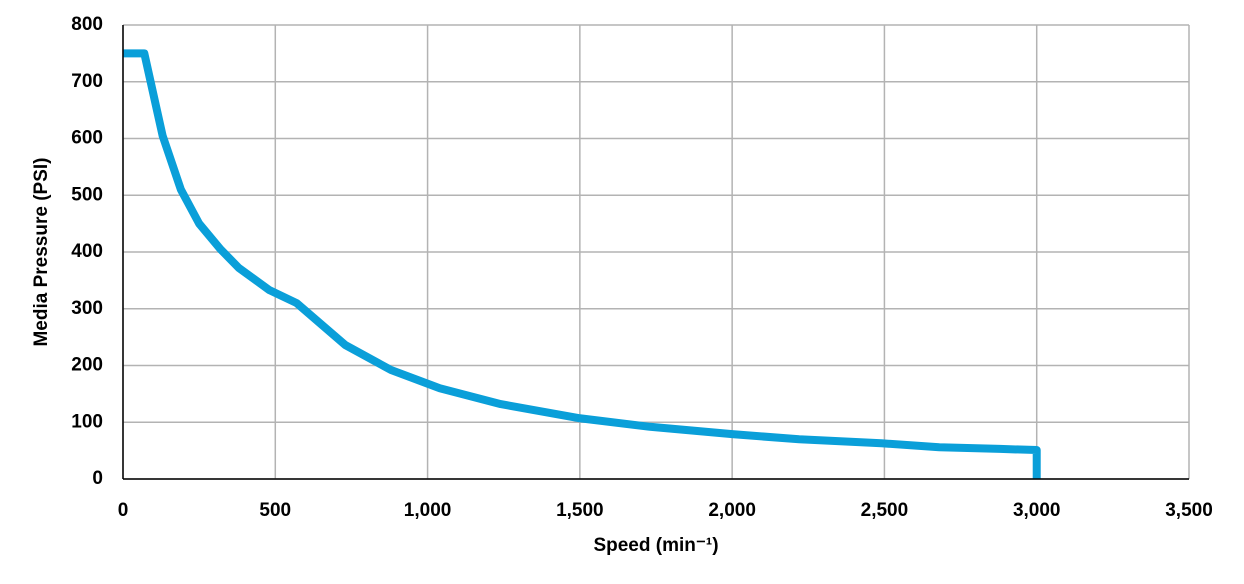  What do you see at coordinates (655, 545) in the screenshot?
I see `x-axis-label: Speed (min⁻¹)` at bounding box center [655, 545].